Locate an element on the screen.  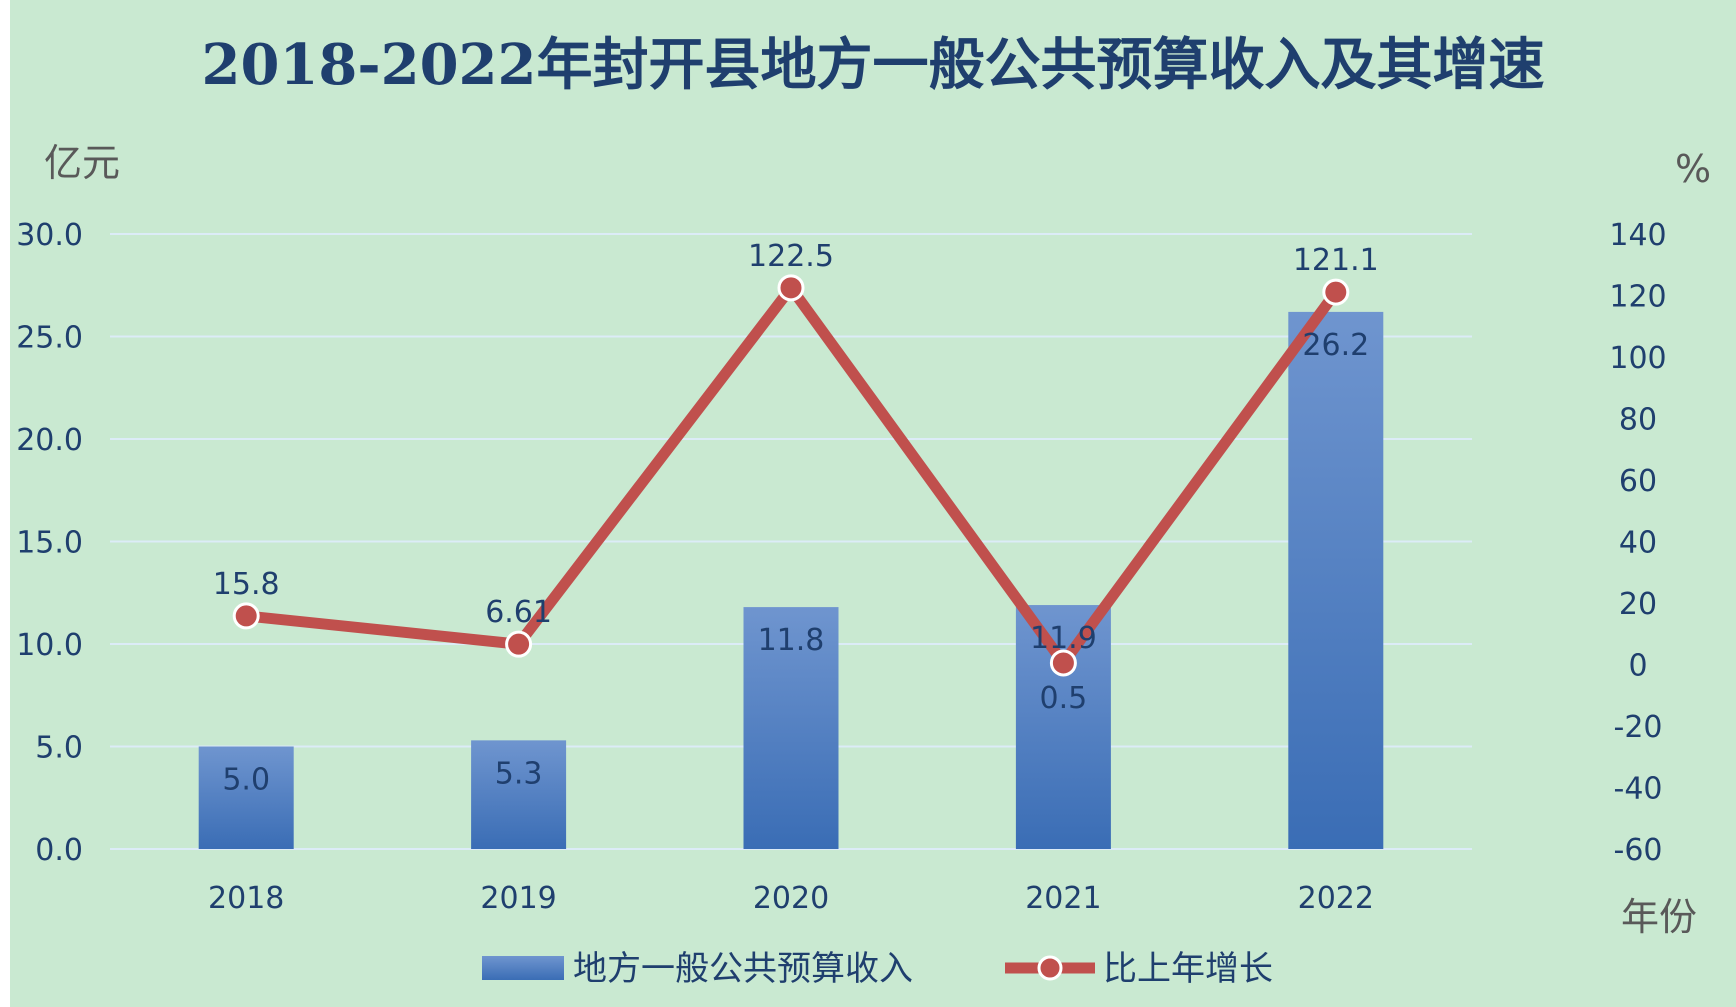
x-tick-label: 2018 is located at coordinates (246, 898).